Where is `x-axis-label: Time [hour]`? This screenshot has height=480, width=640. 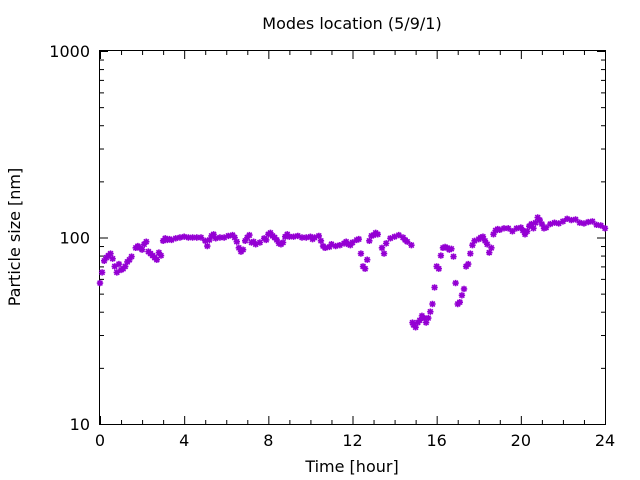 x-axis-label: Time [hour] is located at coordinates (351, 466).